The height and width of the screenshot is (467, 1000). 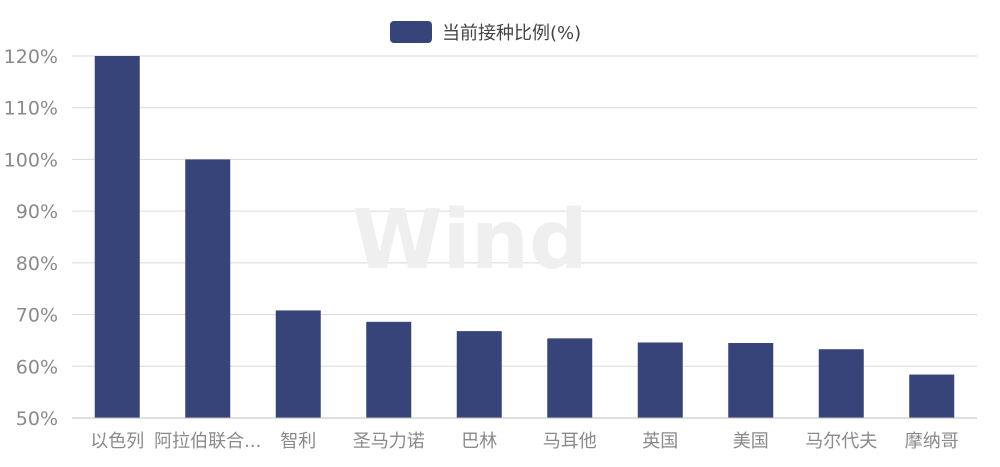 What do you see at coordinates (932, 441) in the screenshot?
I see `x-tick-label: 摩纳哥` at bounding box center [932, 441].